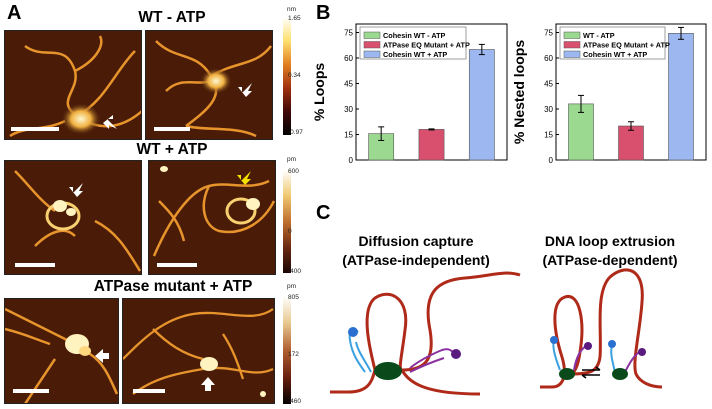  I want to click on loop-extrusion-diagram, so click(601, 328).